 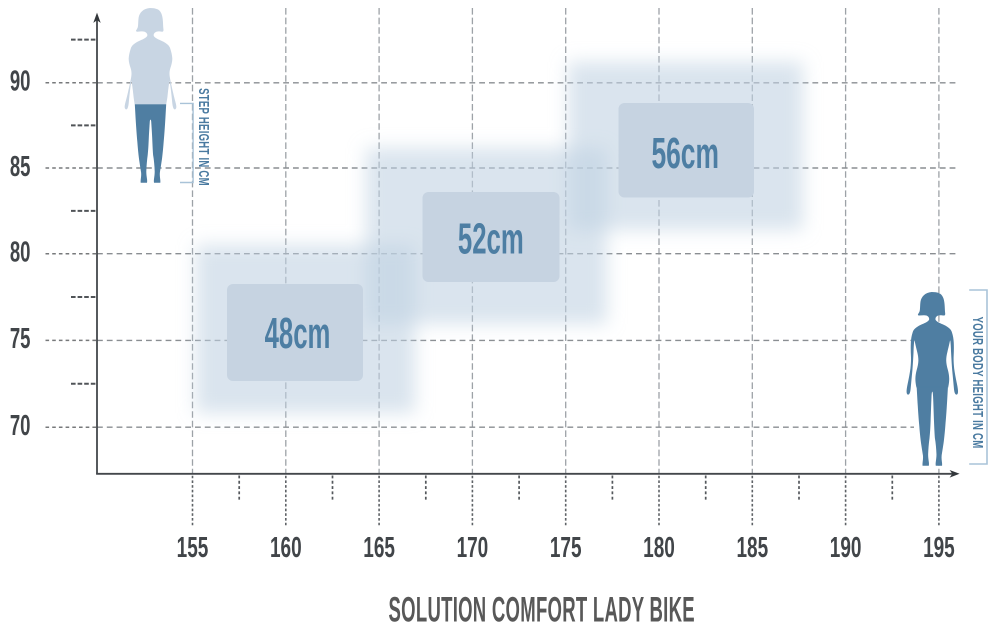 What do you see at coordinates (473, 548) in the screenshot?
I see `svg-text: 170` at bounding box center [473, 548].